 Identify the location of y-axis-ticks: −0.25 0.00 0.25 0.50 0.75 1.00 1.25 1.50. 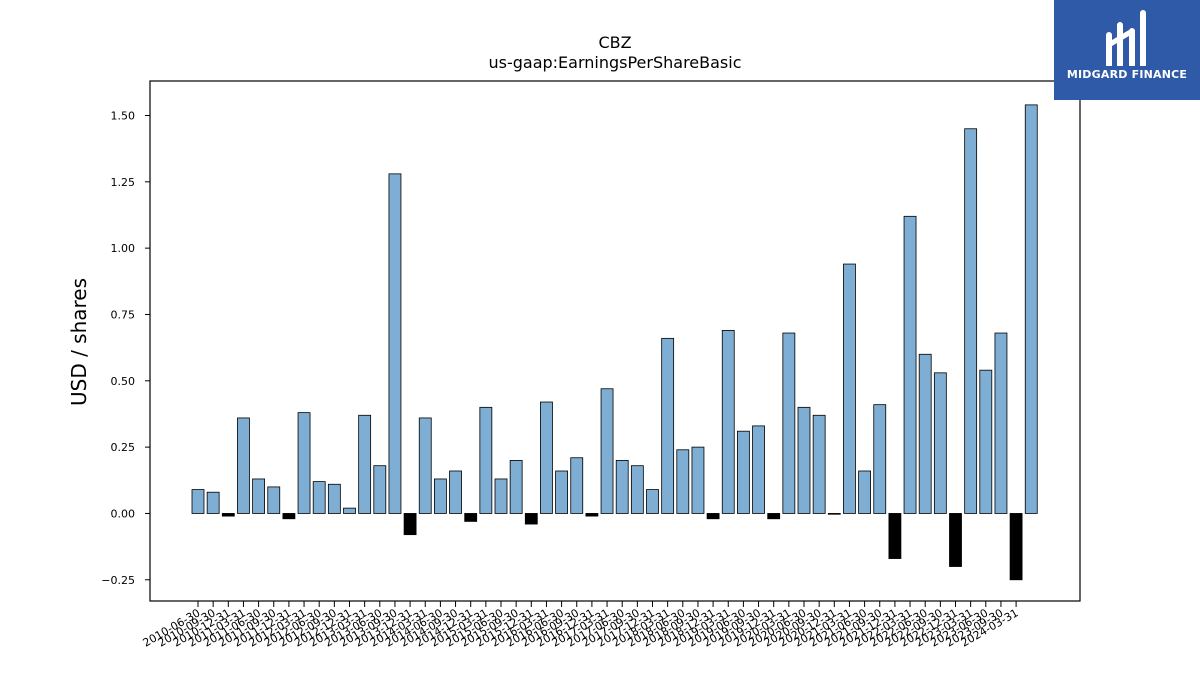
(125, 348).